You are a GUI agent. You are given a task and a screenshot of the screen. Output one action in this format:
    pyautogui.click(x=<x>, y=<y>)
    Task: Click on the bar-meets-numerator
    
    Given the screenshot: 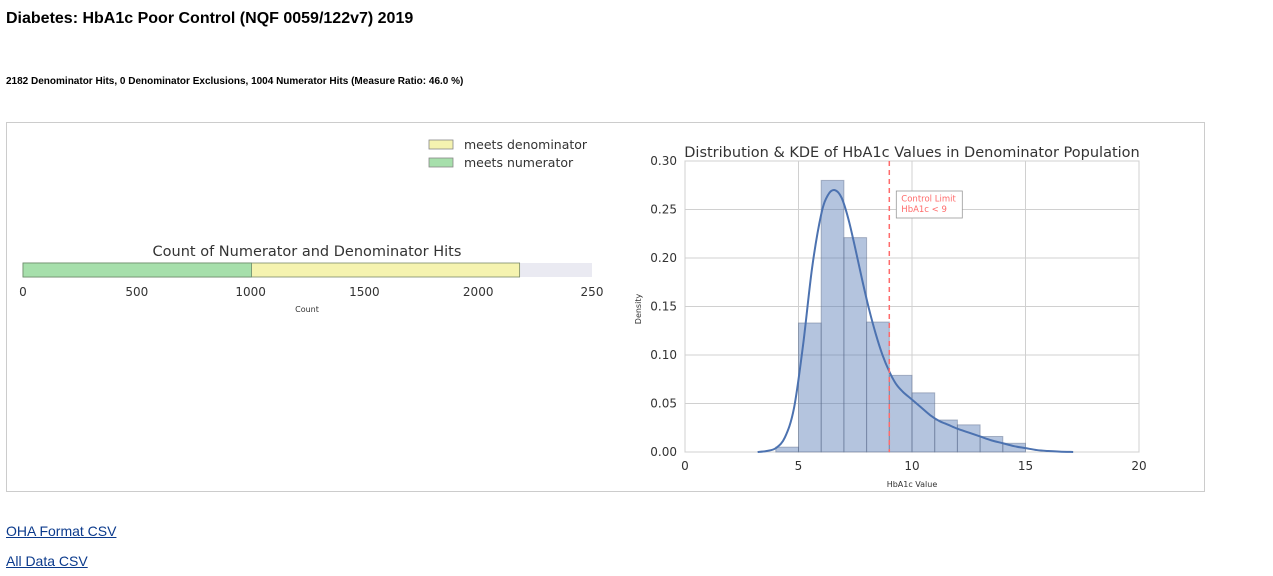 What is the action you would take?
    pyautogui.click(x=137, y=270)
    